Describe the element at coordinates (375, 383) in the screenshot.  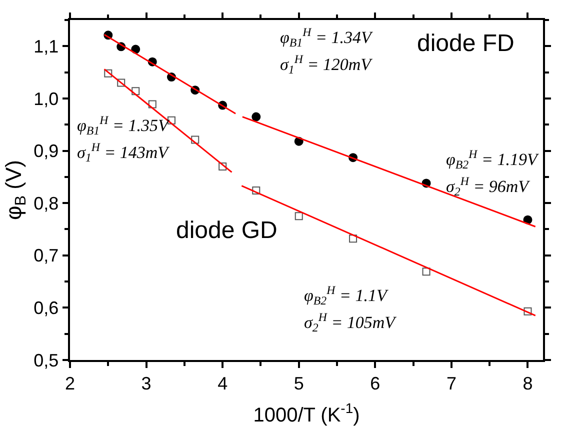
I see `x-tick-label: 6` at that location.